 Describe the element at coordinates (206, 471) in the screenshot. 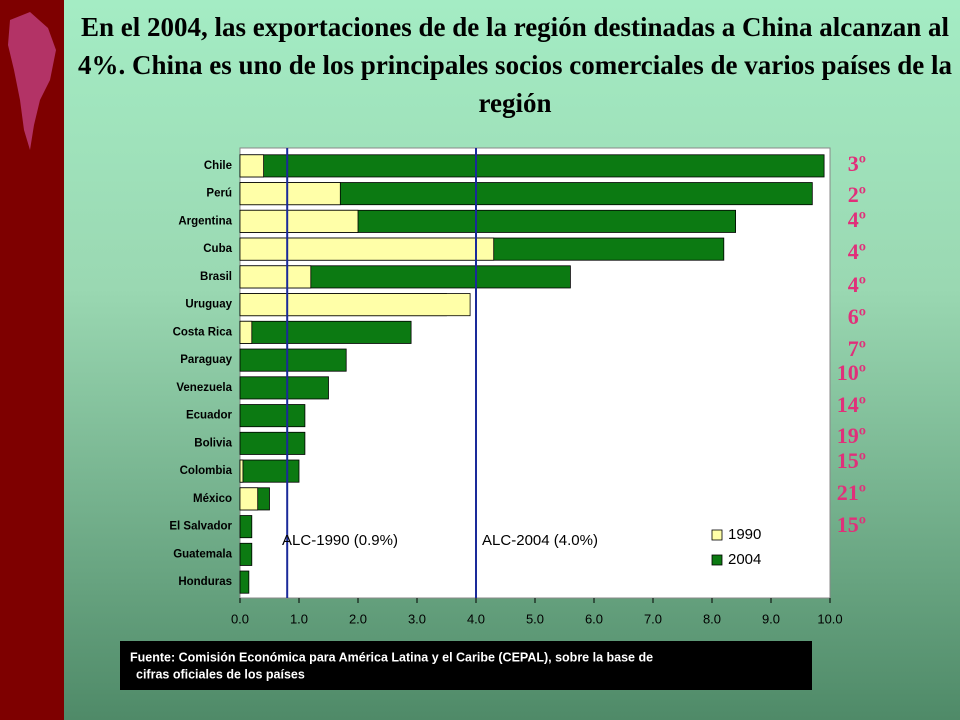

I see `category-label: Colombia` at that location.